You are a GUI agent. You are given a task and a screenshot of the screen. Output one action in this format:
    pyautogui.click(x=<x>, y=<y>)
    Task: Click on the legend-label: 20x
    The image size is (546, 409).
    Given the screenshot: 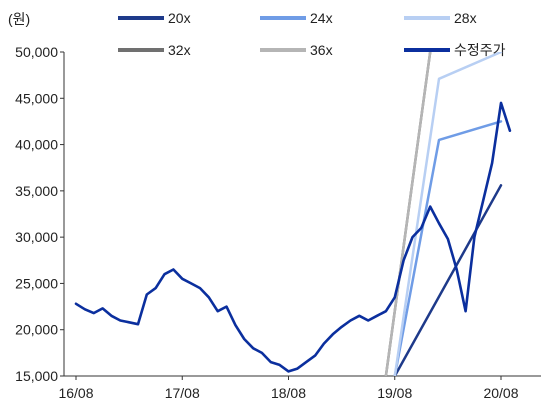 What is the action you would take?
    pyautogui.click(x=179, y=18)
    